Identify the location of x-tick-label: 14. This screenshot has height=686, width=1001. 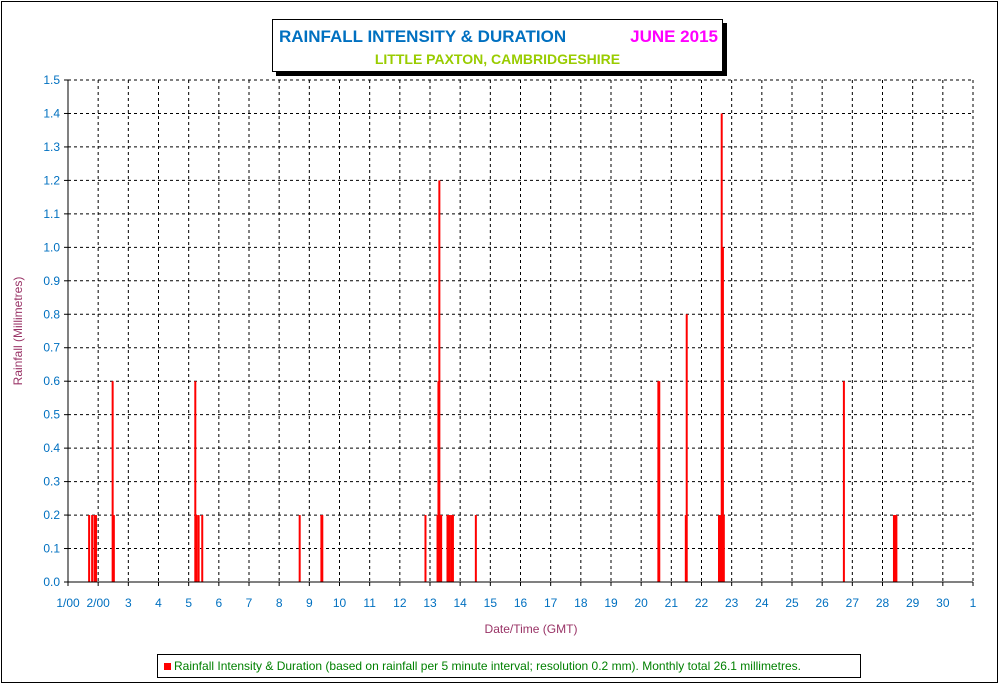
(460, 603).